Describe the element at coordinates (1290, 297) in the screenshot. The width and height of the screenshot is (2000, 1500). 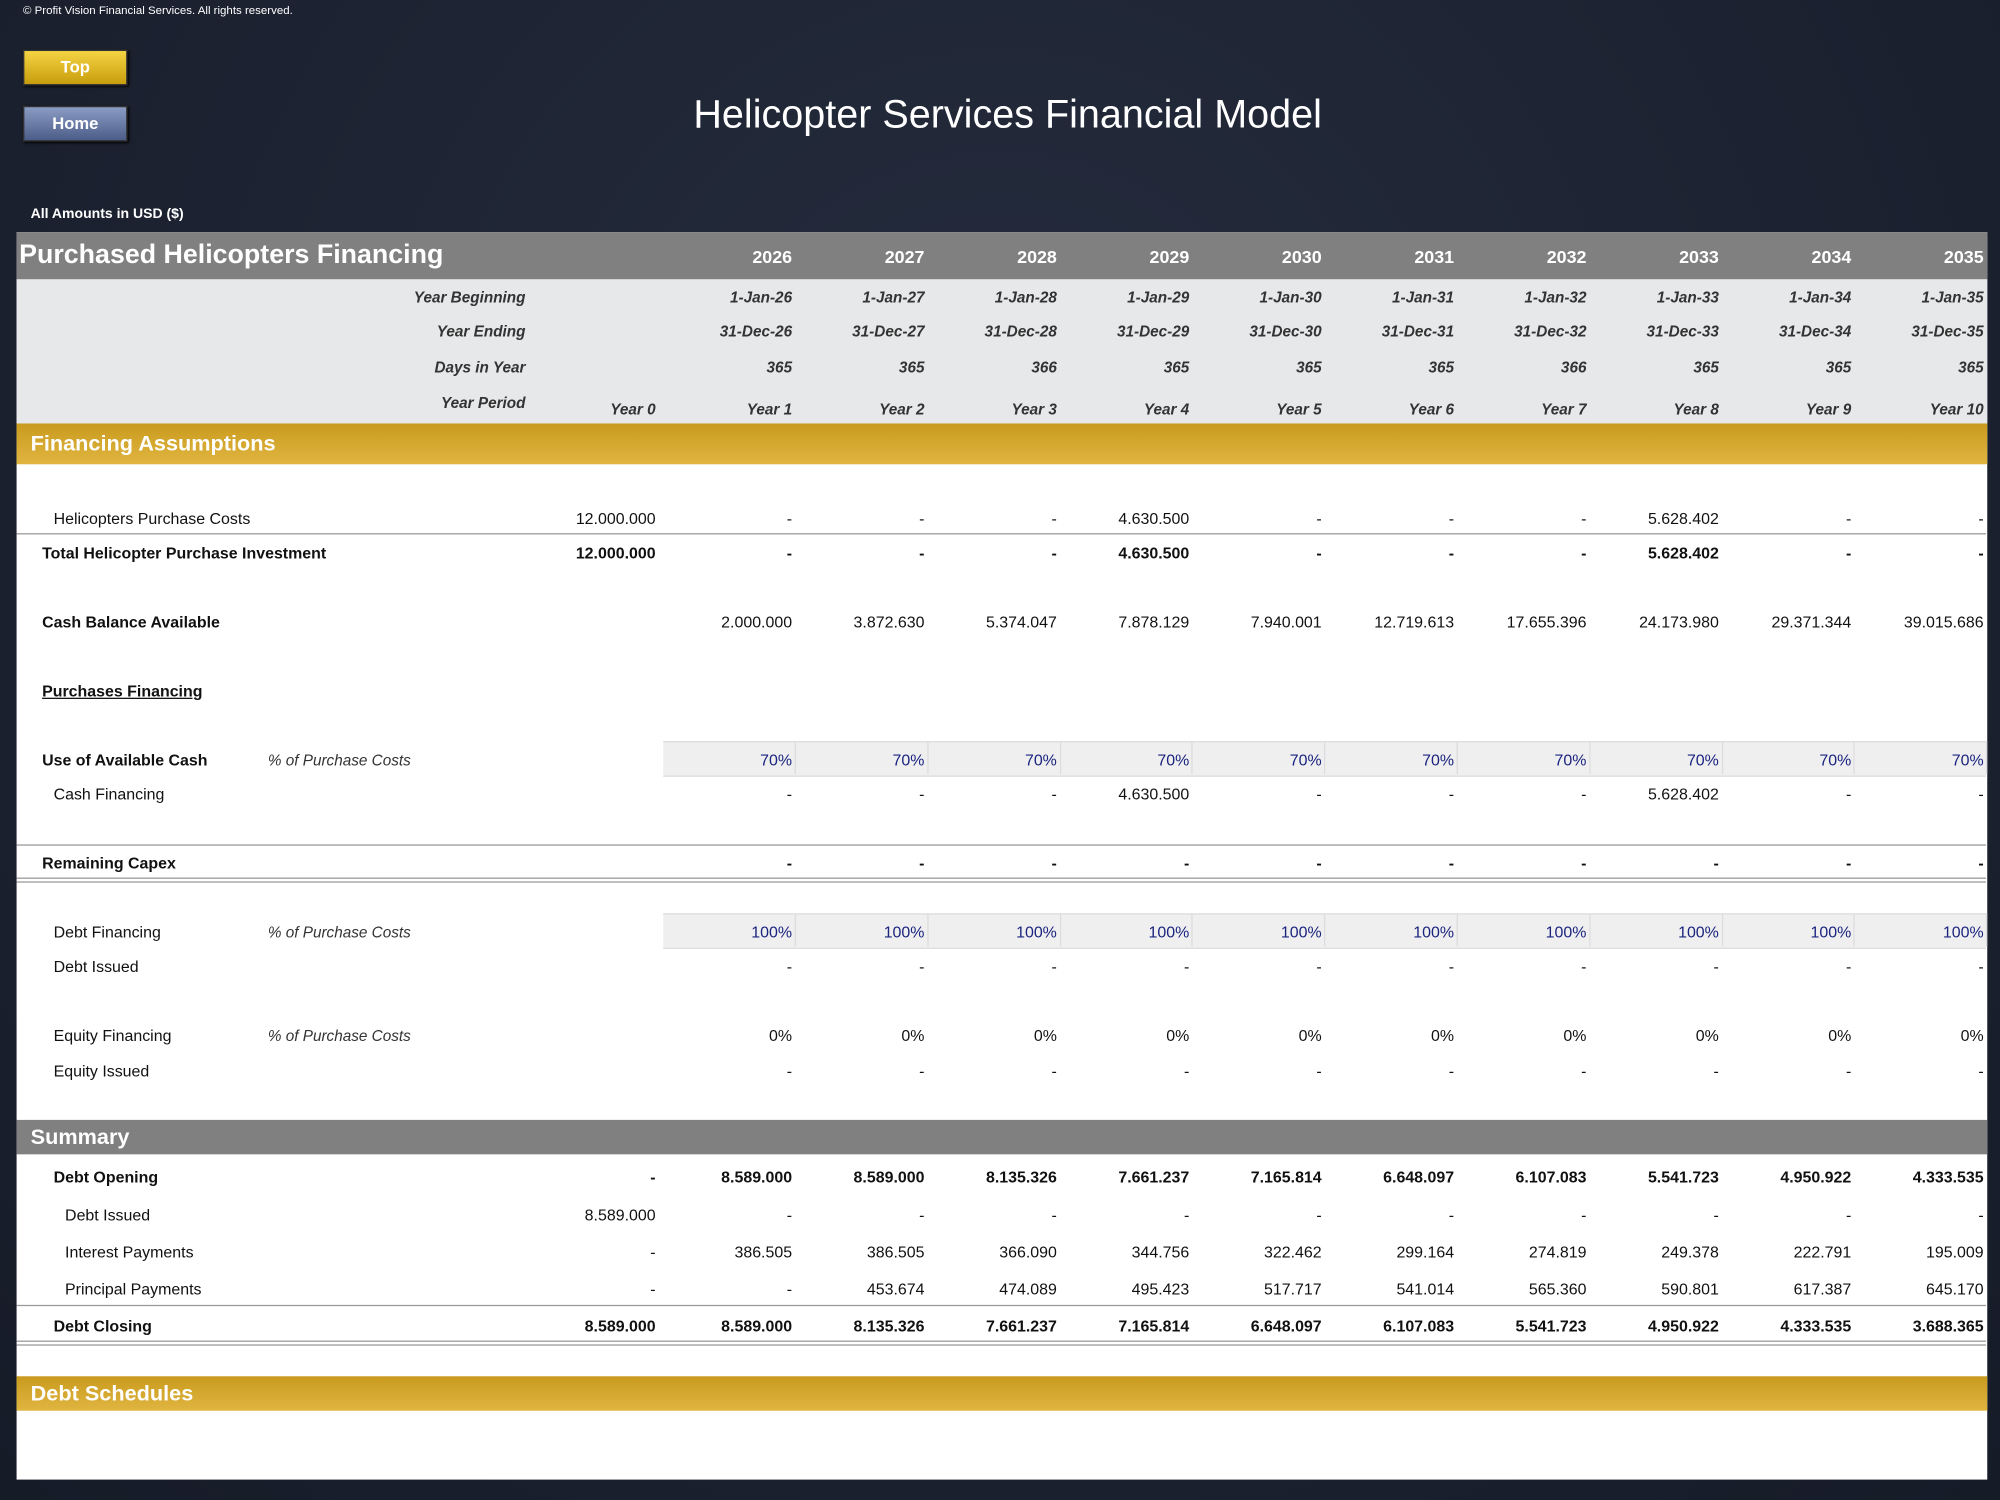
I see `timeline-value: 1-Jan-30` at that location.